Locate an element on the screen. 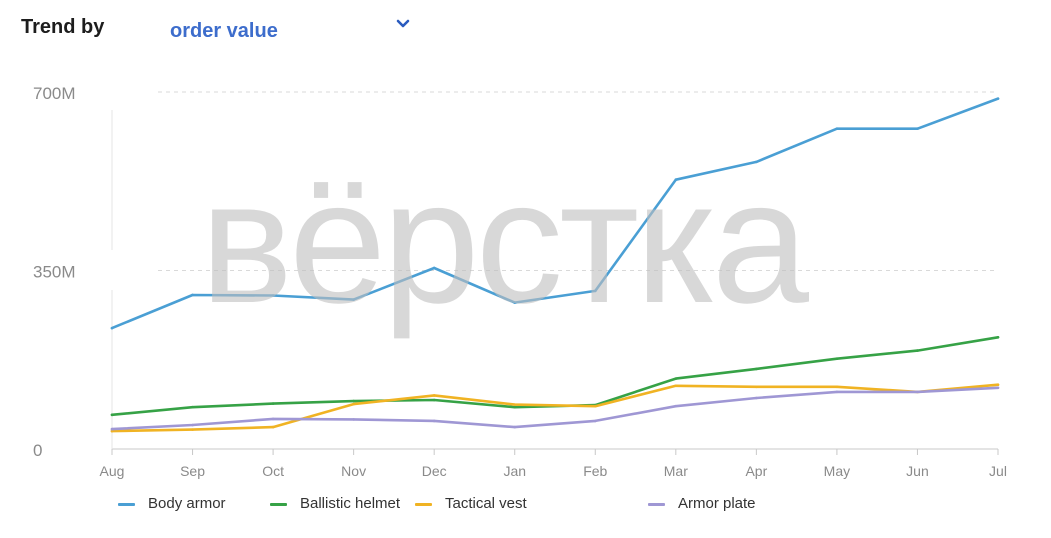  y-tick-label: 350M is located at coordinates (54, 272).